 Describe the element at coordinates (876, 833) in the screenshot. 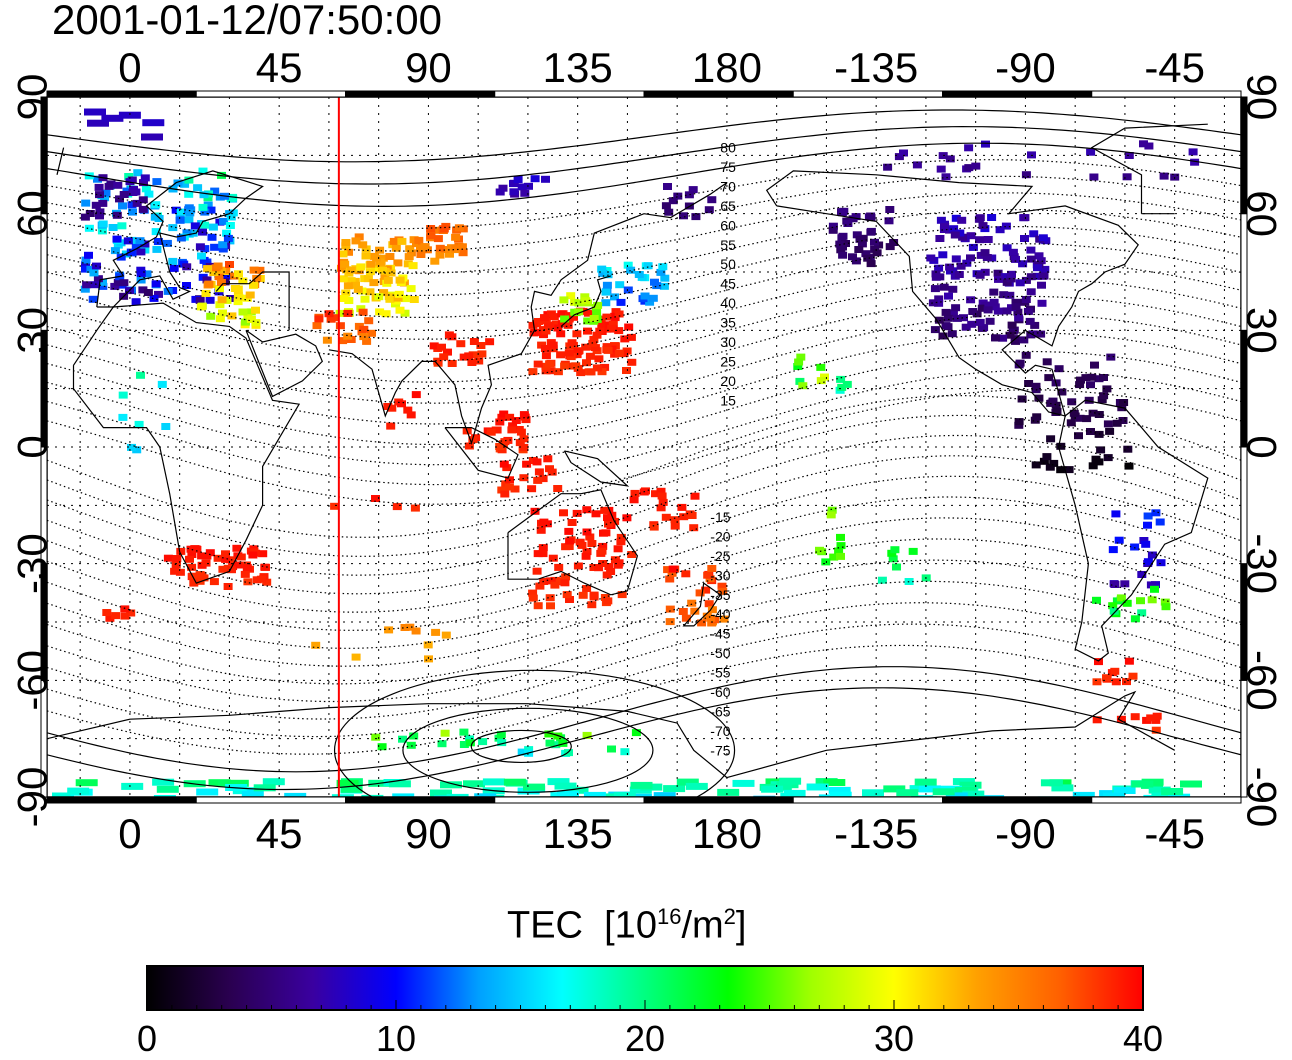

I see `bottom-lon-label: -135` at that location.